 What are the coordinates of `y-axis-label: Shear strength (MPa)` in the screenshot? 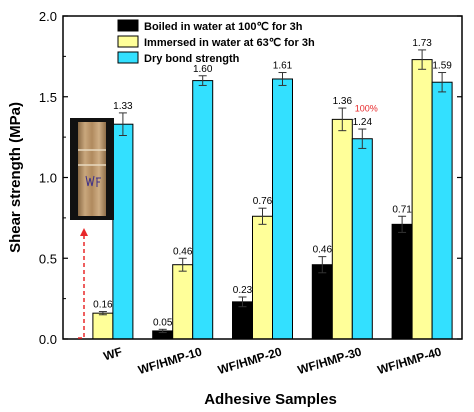 It's located at (15, 177).